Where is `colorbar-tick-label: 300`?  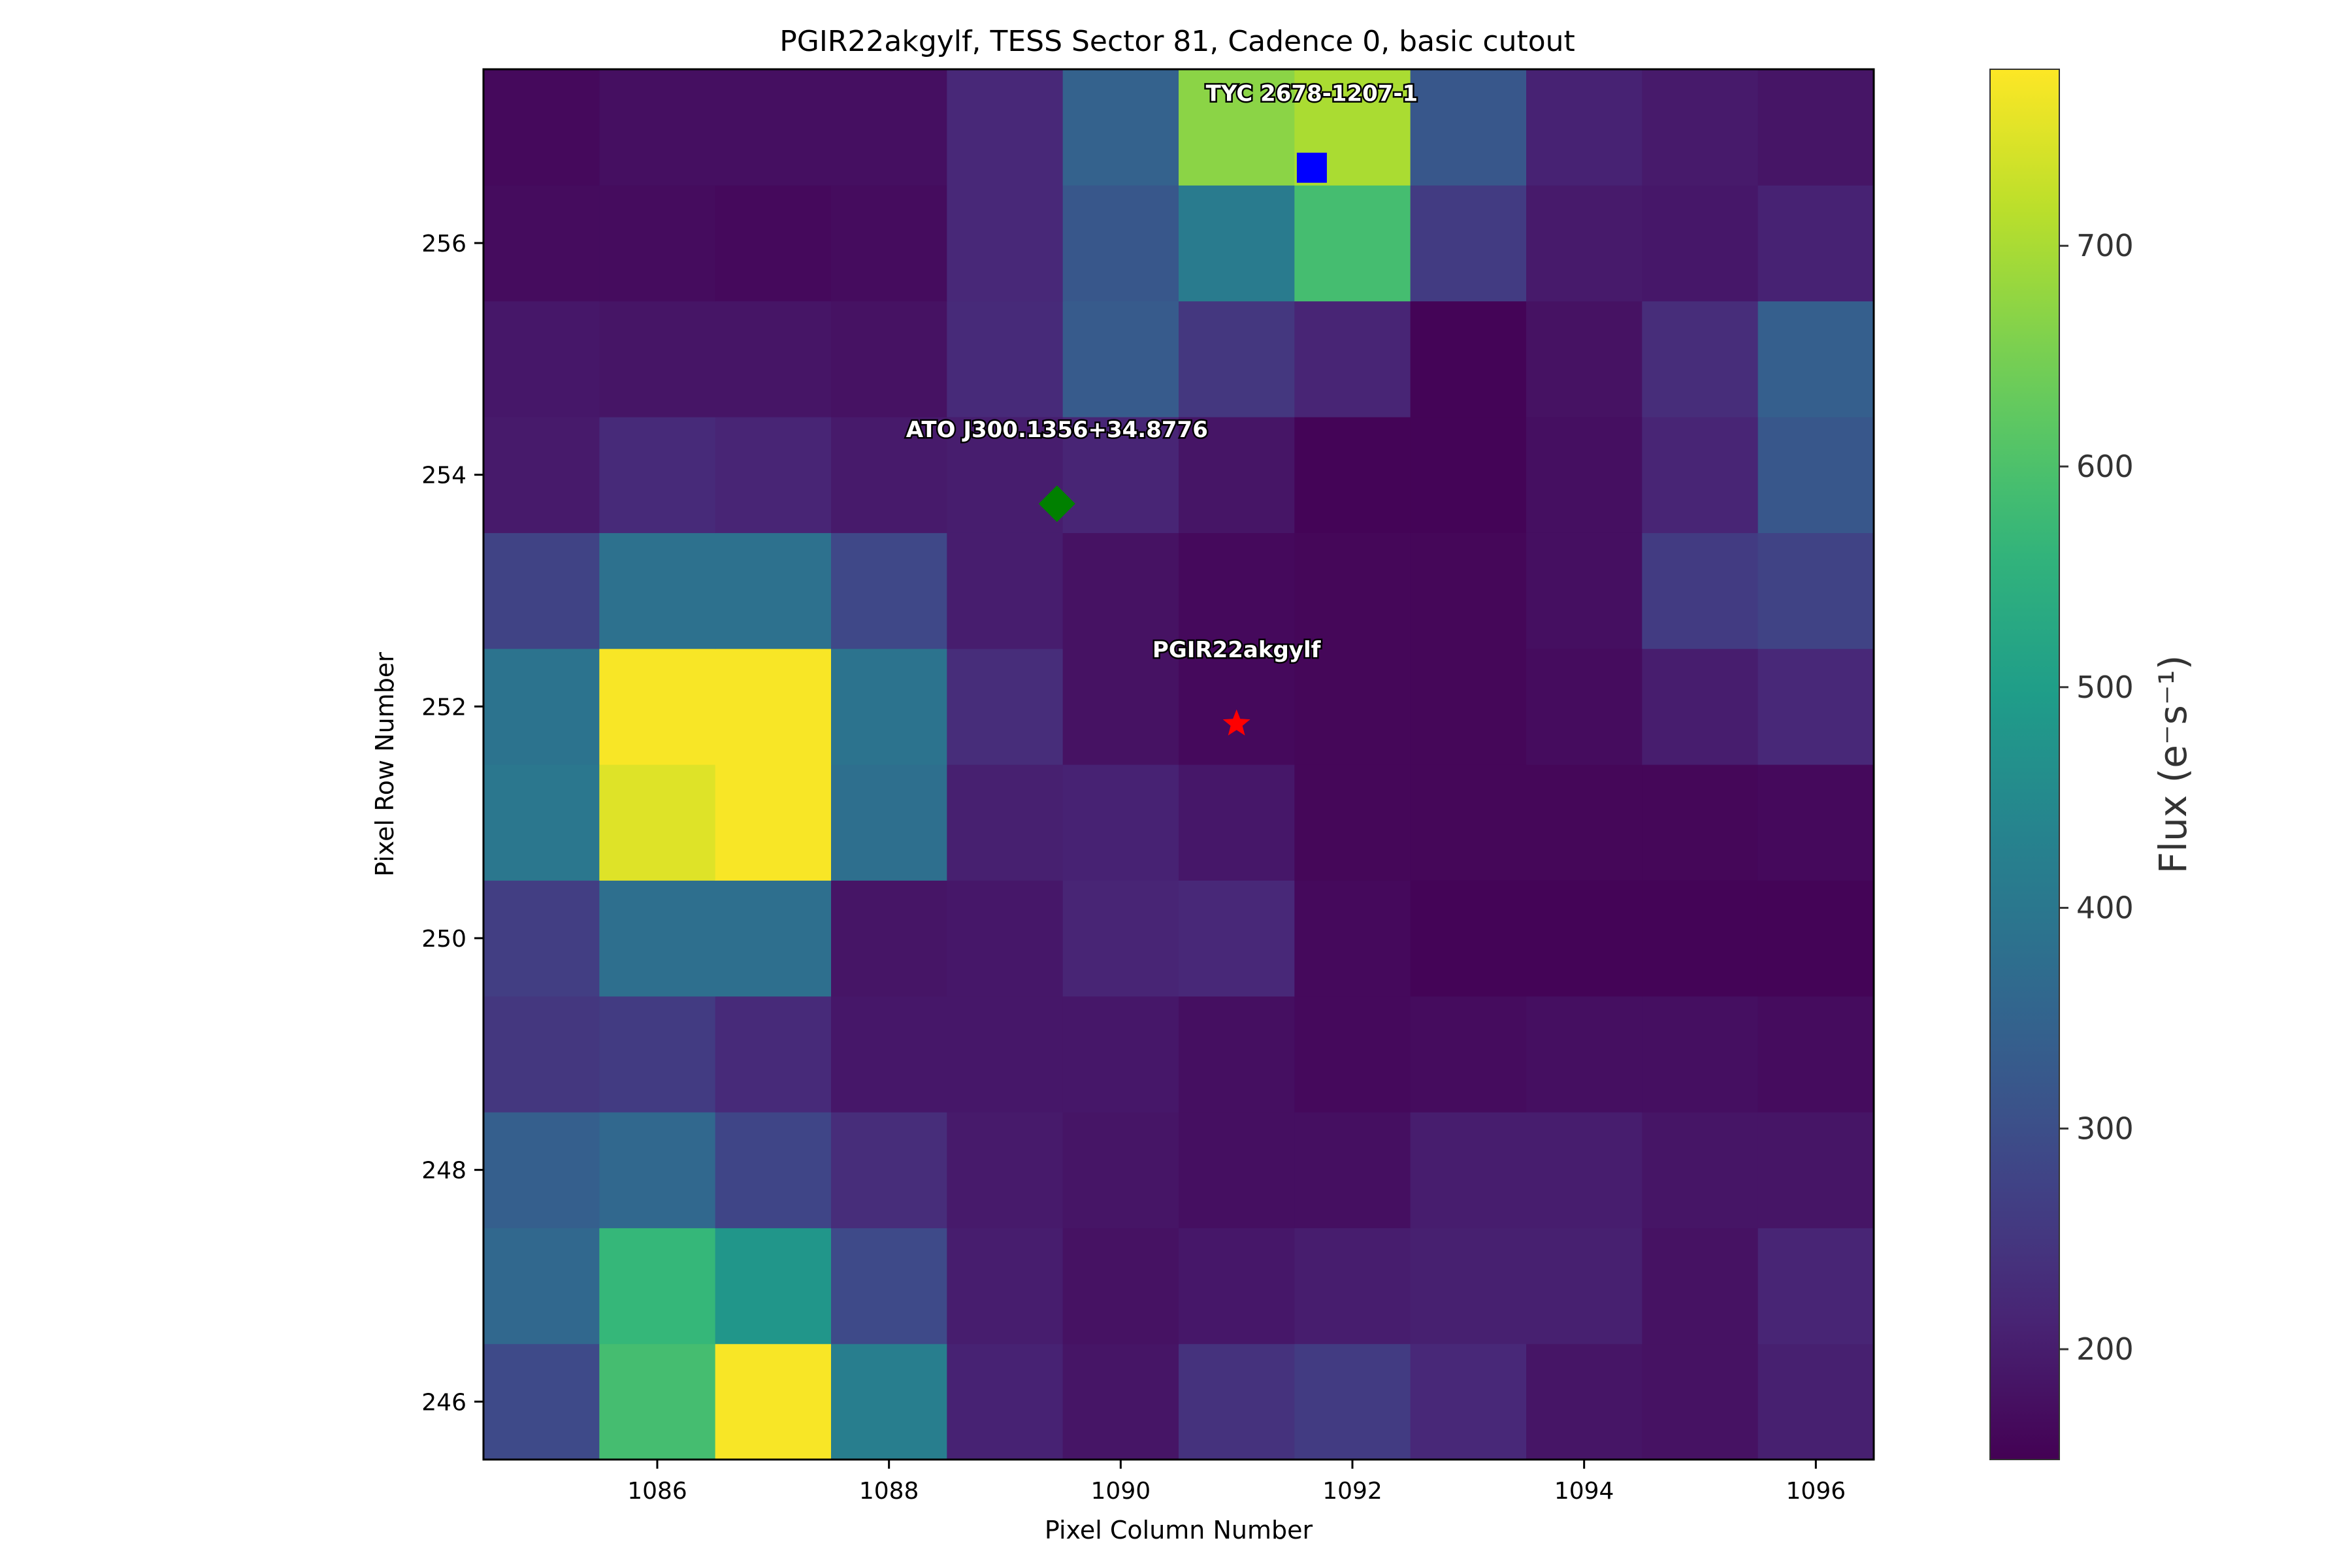
colorbar-tick-label: 300 is located at coordinates (2105, 1128).